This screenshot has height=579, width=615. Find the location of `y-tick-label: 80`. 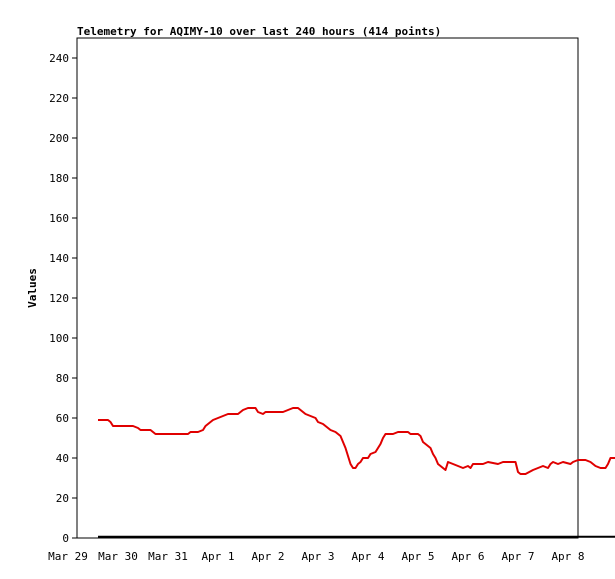

y-tick-label: 80 is located at coordinates (62, 378).